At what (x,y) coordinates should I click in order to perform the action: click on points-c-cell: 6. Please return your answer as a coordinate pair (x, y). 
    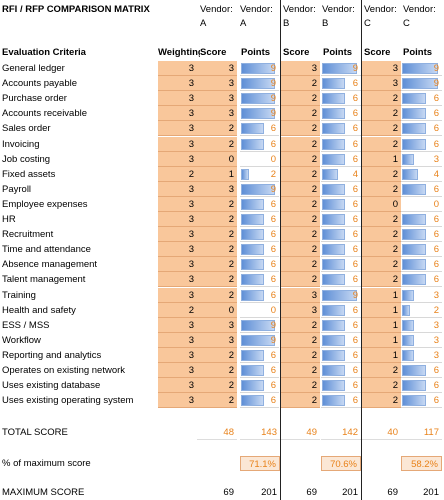
    Looking at the image, I should click on (421, 280).